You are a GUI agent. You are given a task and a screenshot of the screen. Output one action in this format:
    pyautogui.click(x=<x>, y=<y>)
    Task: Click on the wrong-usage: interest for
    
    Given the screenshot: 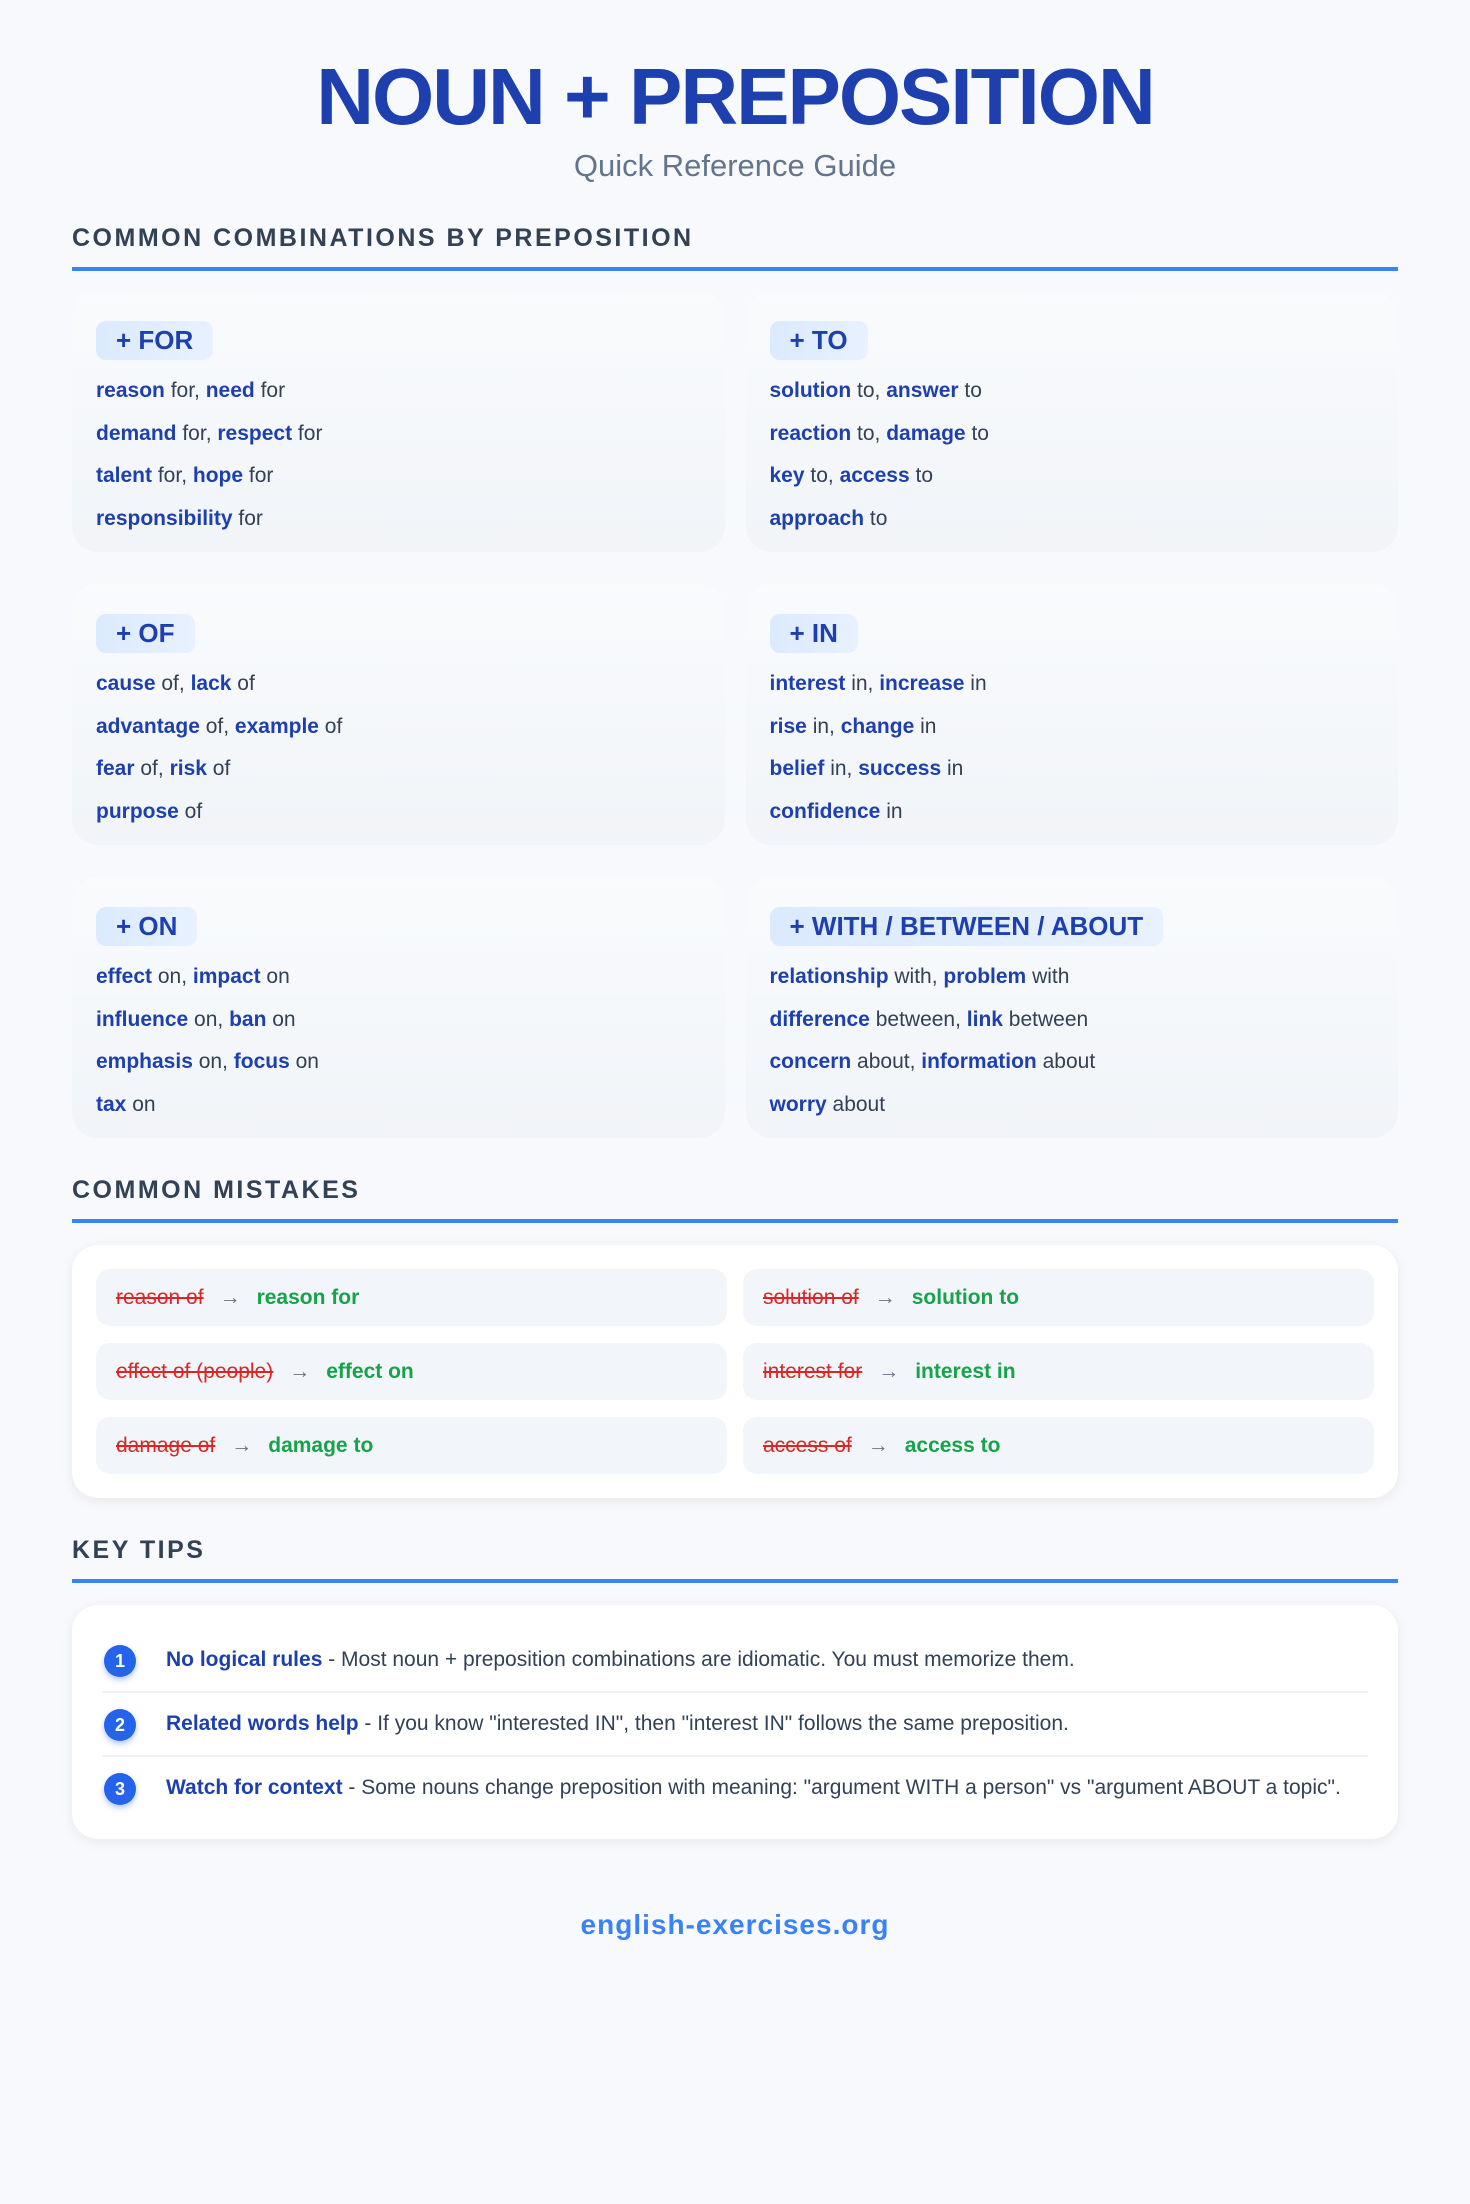 What is the action you would take?
    pyautogui.click(x=813, y=1371)
    